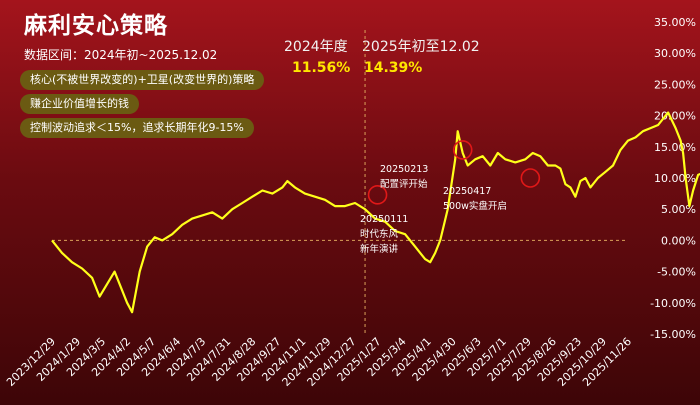 The width and height of the screenshot is (700, 405). I want to click on y-tick-label: -10.00%, so click(673, 303).